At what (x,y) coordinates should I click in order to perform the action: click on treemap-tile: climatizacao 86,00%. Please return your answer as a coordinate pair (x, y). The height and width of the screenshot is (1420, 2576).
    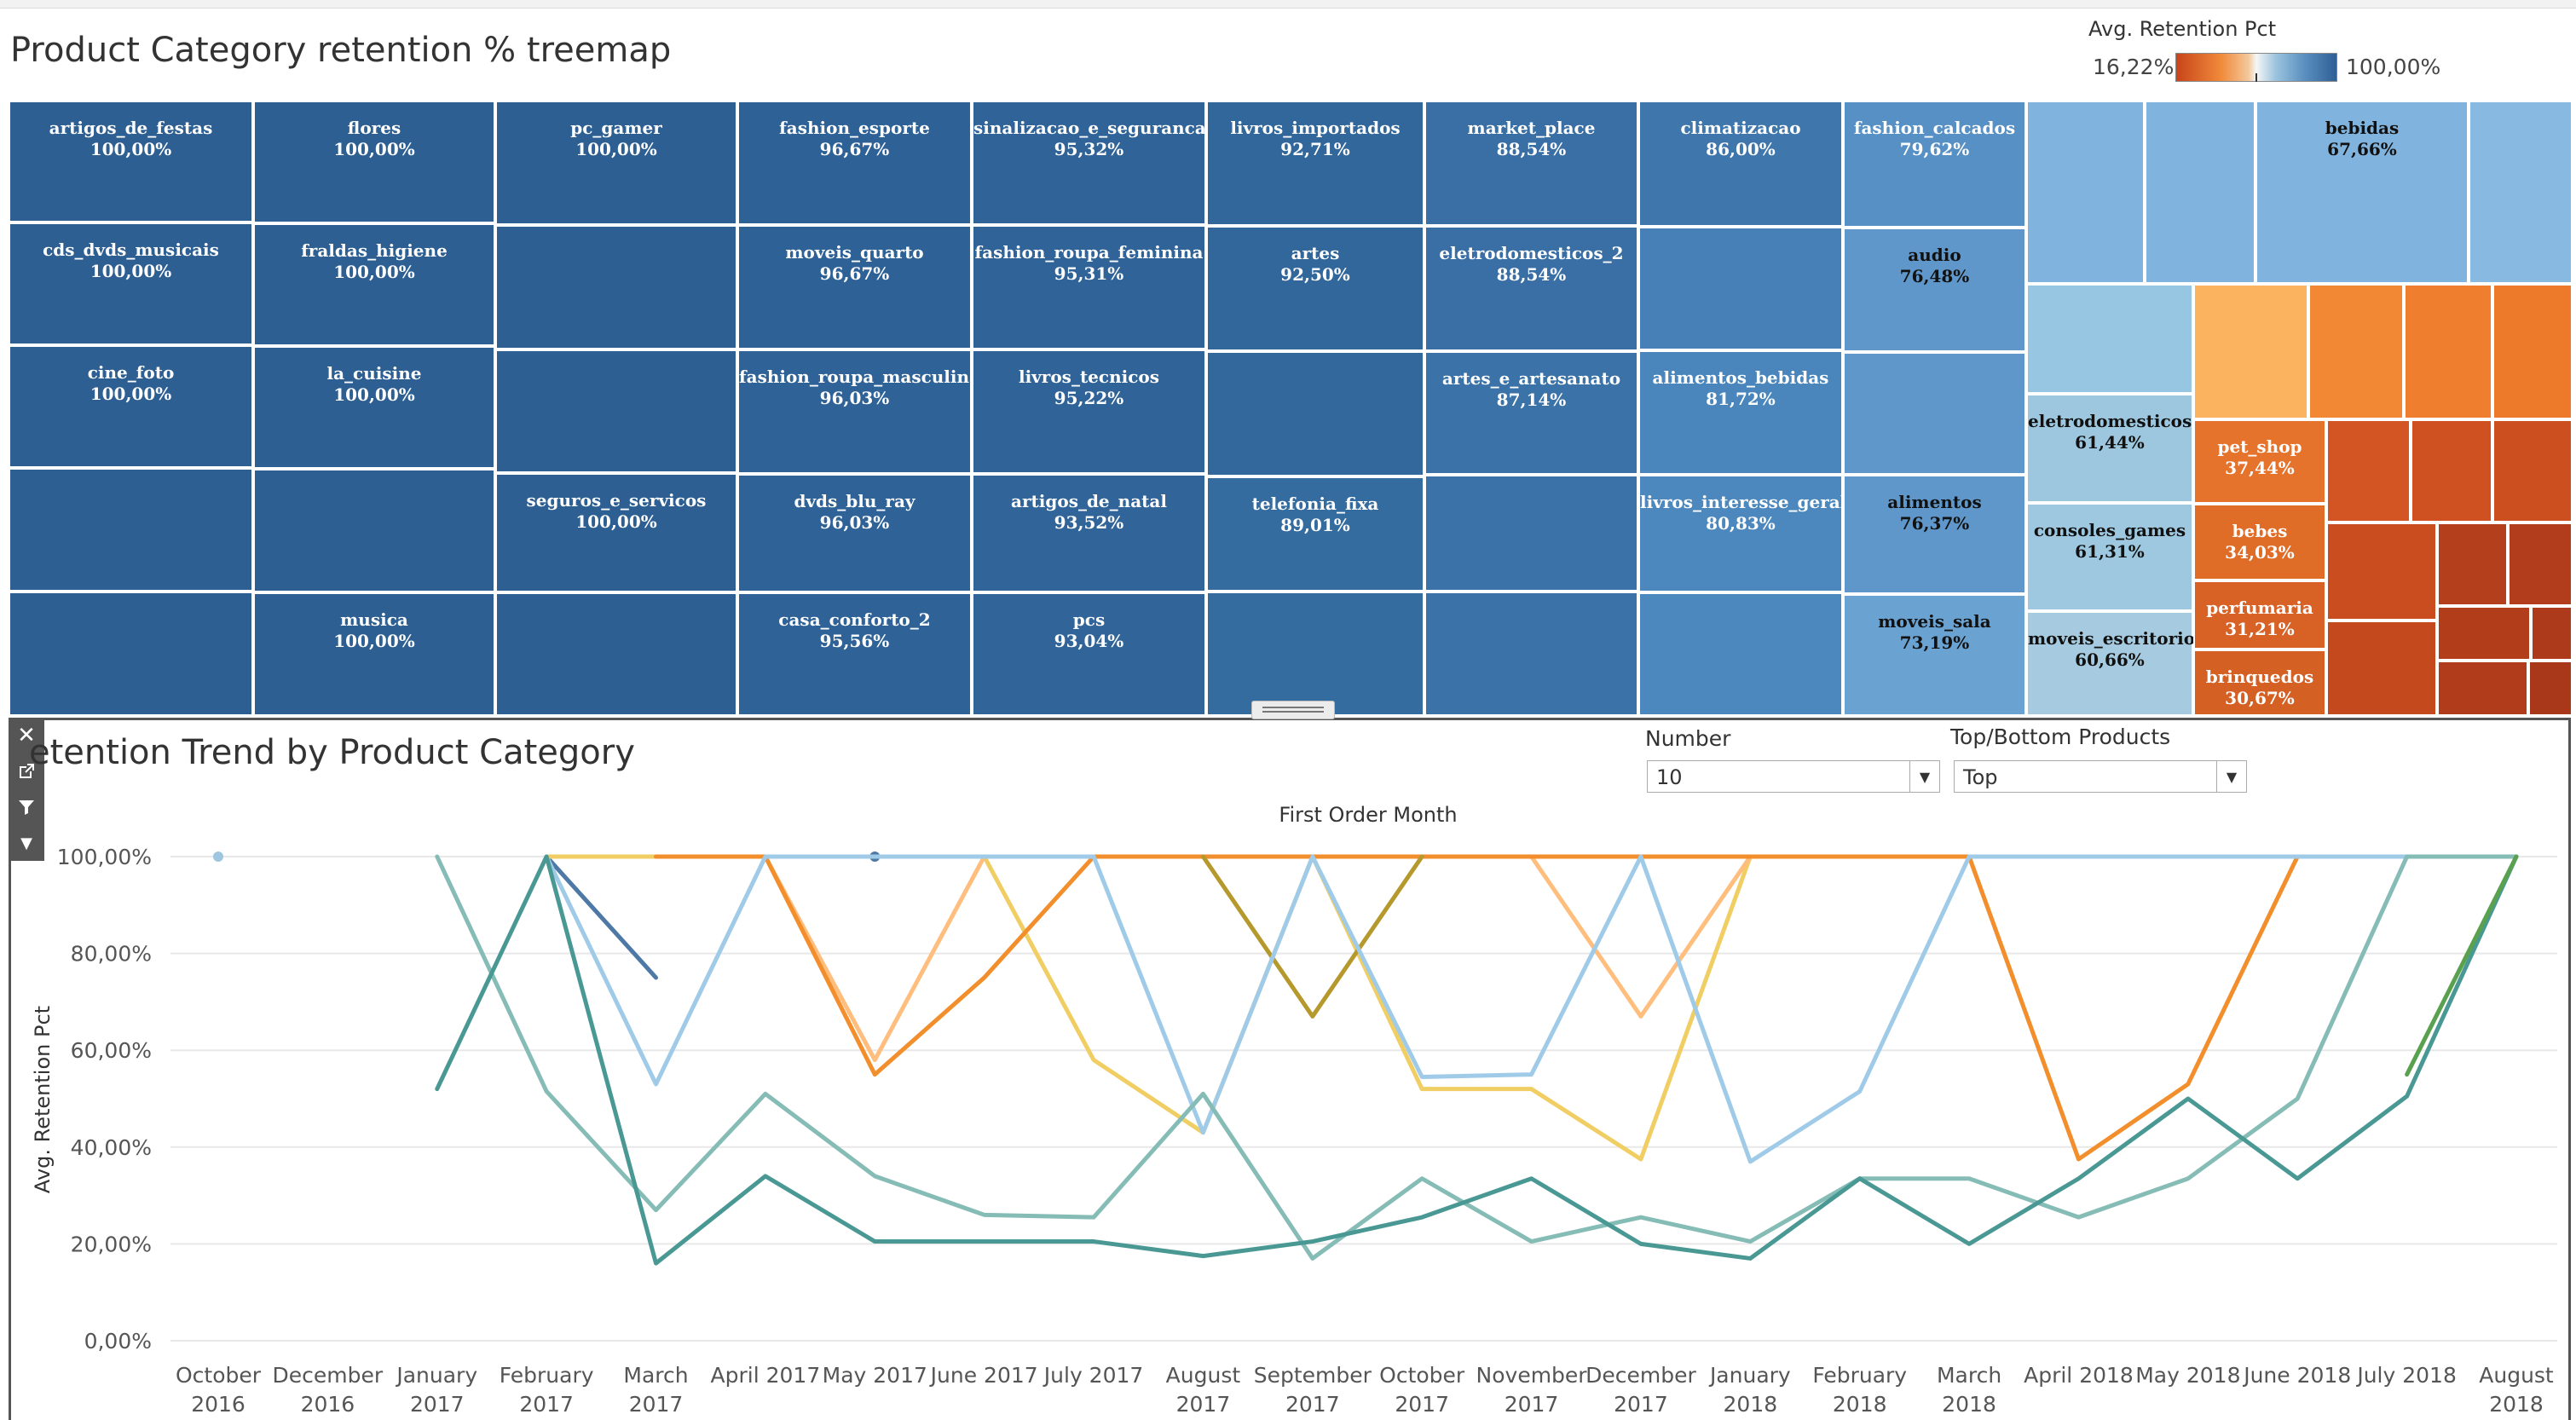
    Looking at the image, I should click on (1740, 164).